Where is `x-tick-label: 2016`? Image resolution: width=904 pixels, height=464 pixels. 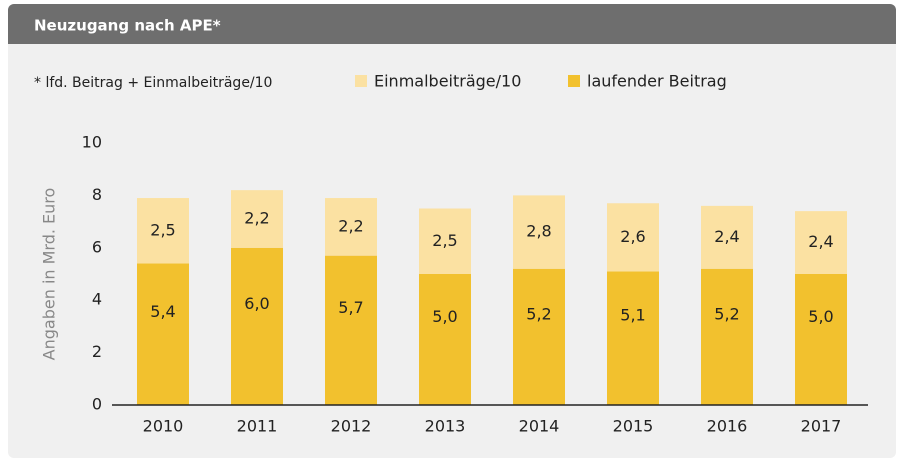
x-tick-label: 2016 is located at coordinates (727, 426).